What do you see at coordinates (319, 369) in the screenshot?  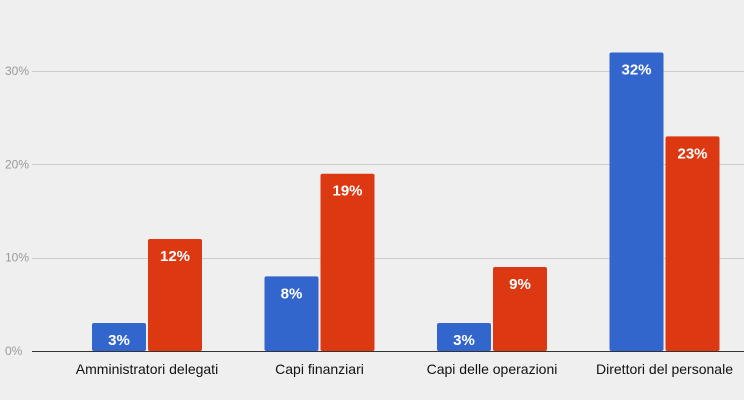 I see `category-label: Capi finanziari` at bounding box center [319, 369].